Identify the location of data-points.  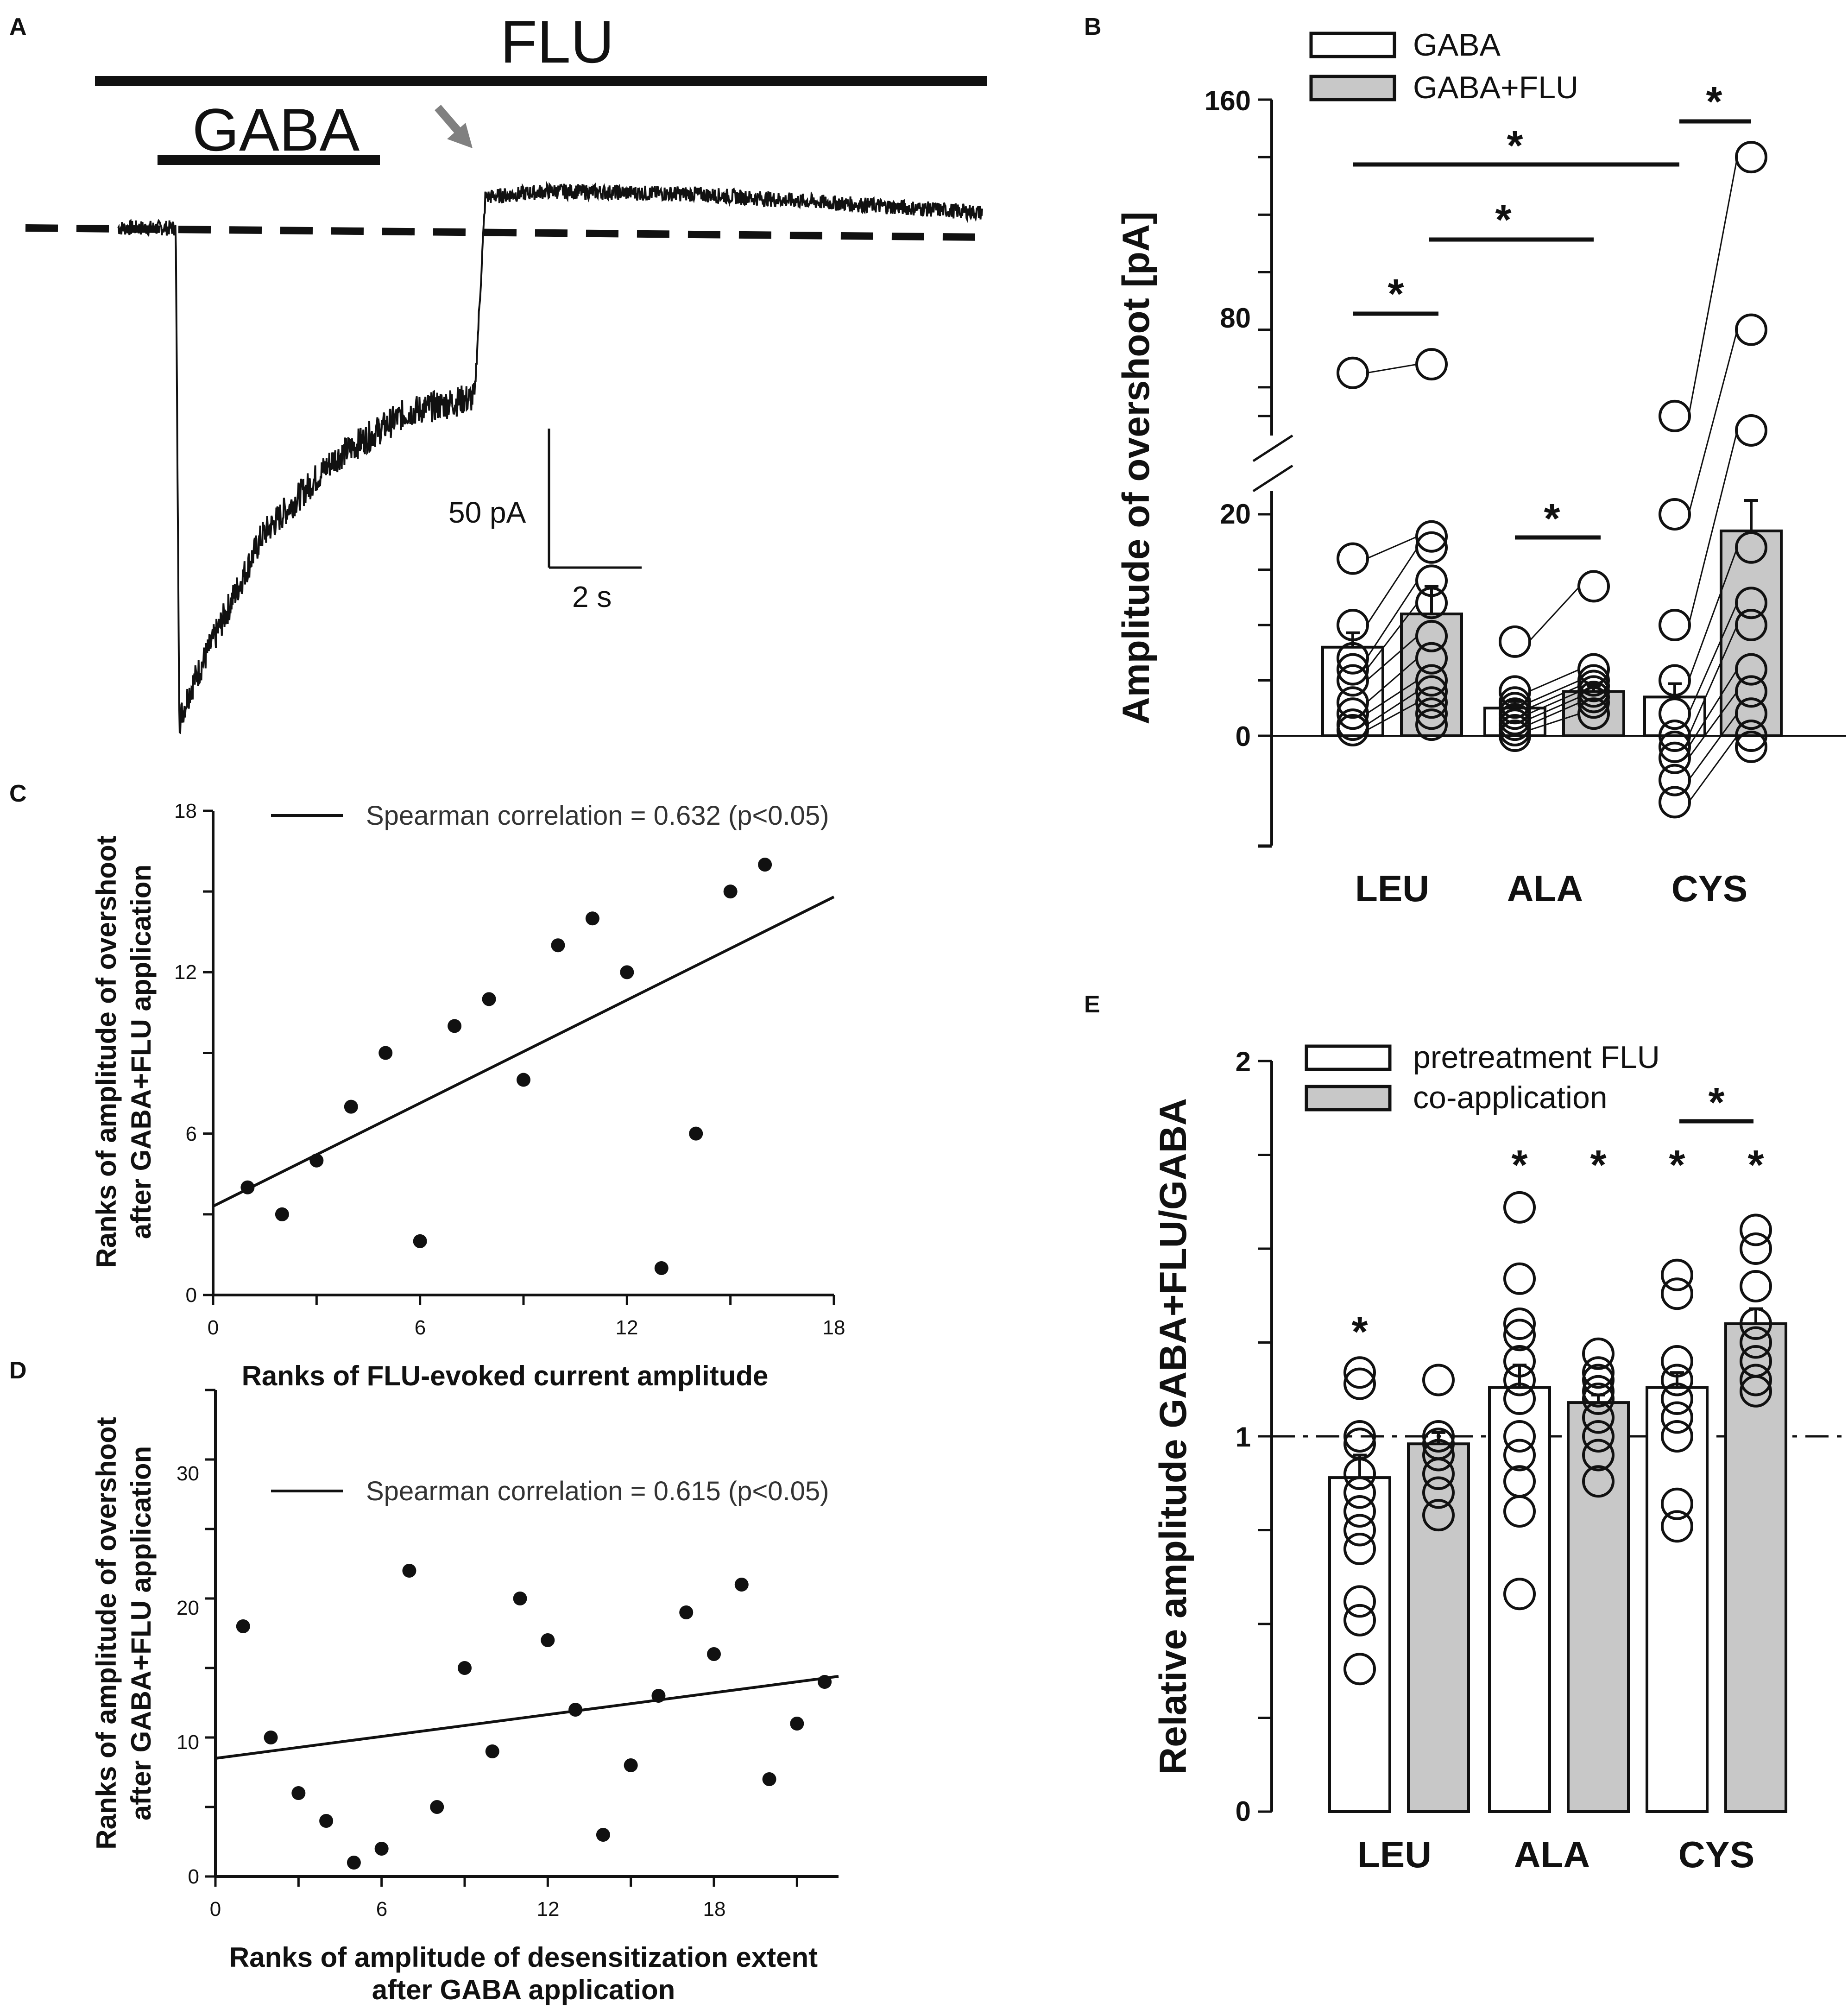
(1557, 1438).